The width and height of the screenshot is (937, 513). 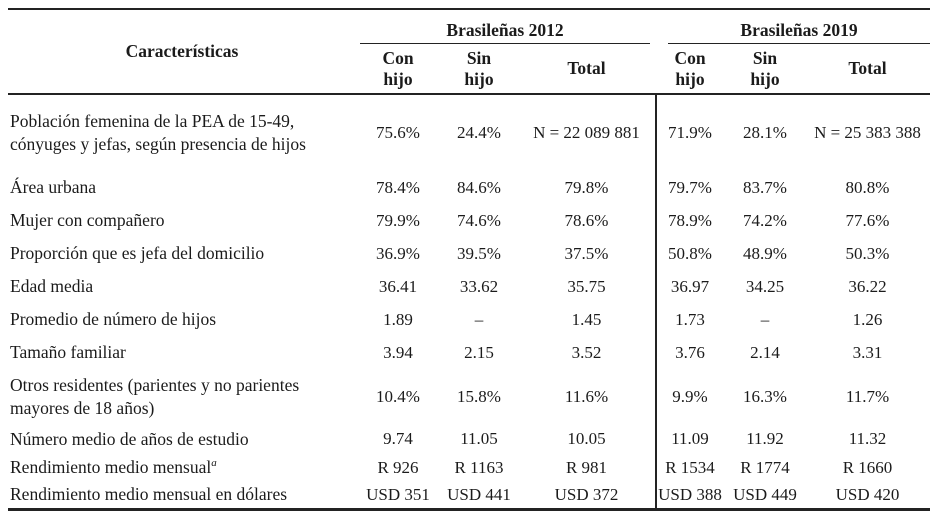 What do you see at coordinates (690, 352) in the screenshot?
I see `cell-2019-con-hijo: 3.76` at bounding box center [690, 352].